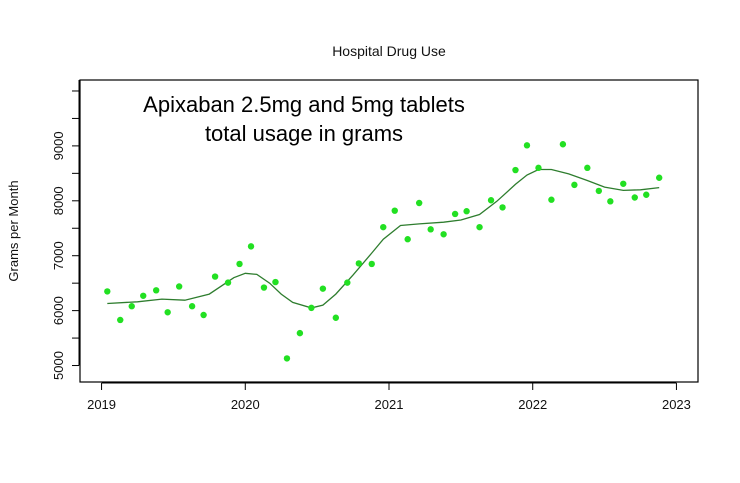  What do you see at coordinates (245, 404) in the screenshot?
I see `x-tick-label: 2020` at bounding box center [245, 404].